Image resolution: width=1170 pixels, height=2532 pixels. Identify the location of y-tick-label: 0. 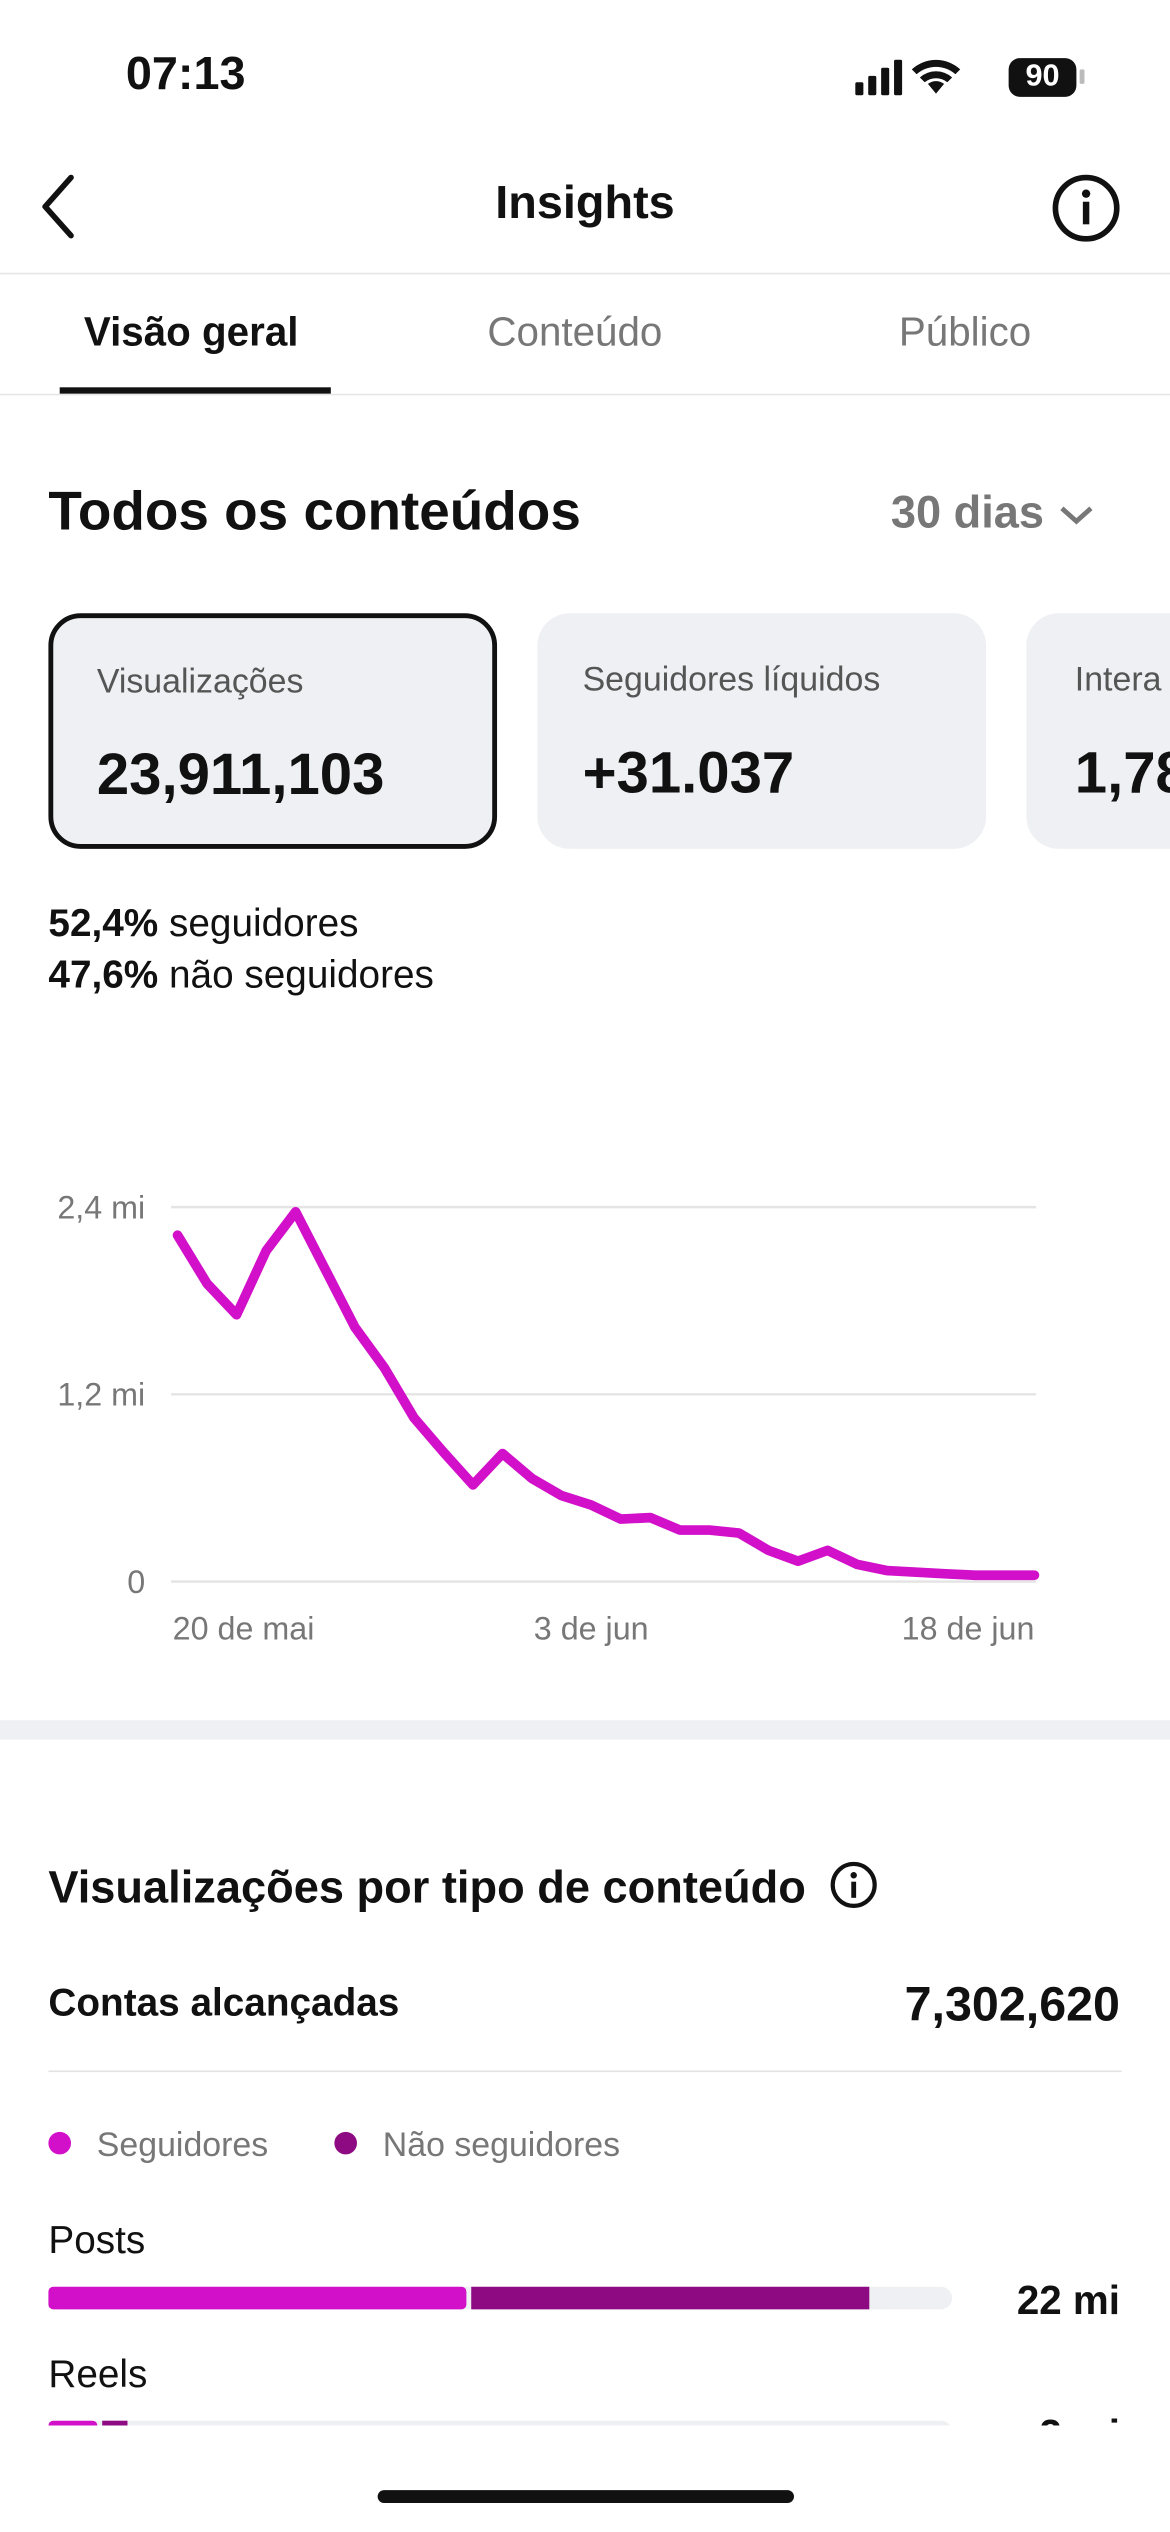
(136, 1582).